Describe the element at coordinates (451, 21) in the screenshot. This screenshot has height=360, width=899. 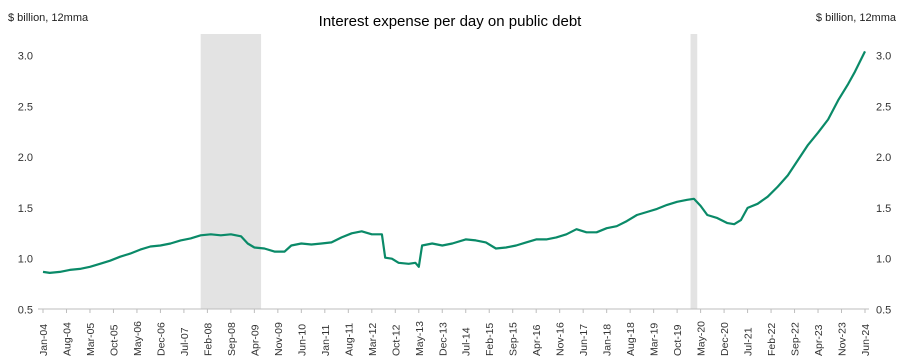
I see `chart-title: Interest expense per day on public debt` at that location.